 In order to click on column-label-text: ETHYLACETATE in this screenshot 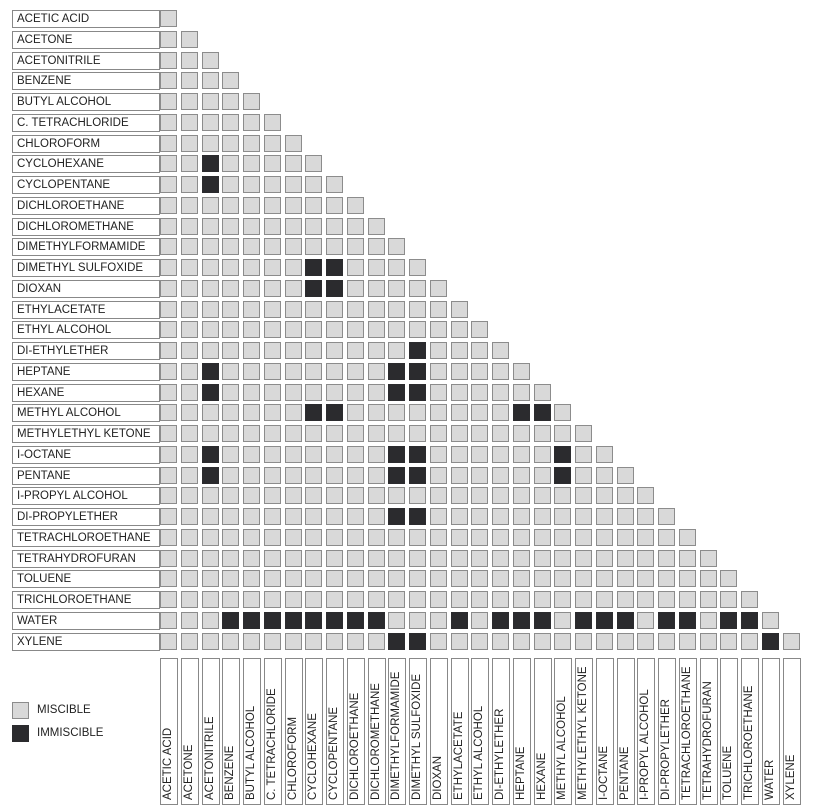, I will do `click(458, 755)`.